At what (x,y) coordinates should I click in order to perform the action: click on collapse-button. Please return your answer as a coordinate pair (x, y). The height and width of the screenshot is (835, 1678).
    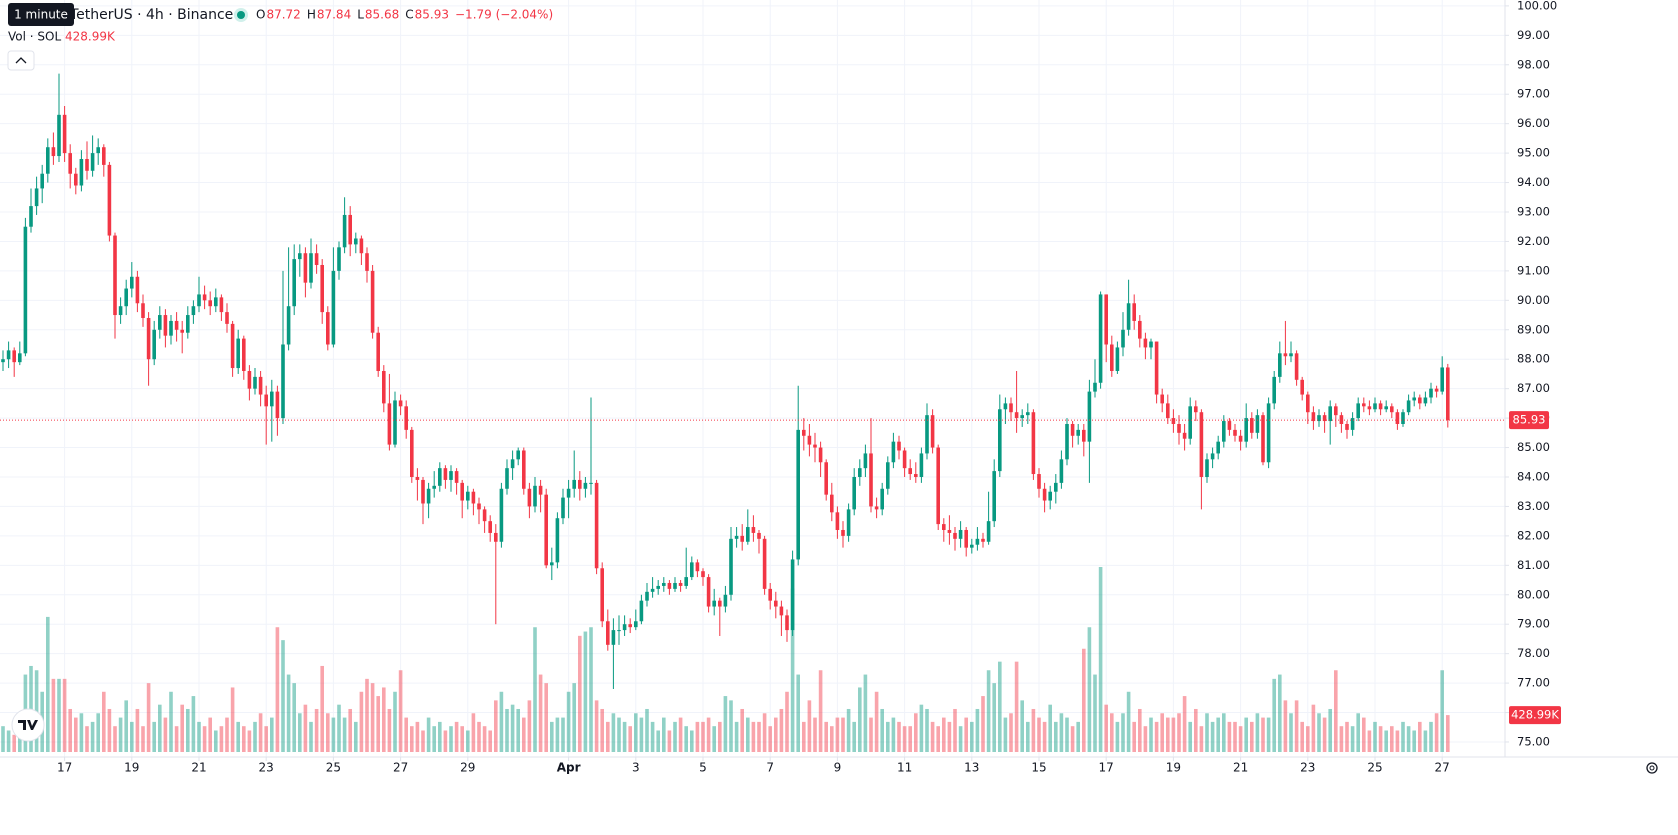
    Looking at the image, I should click on (21, 60).